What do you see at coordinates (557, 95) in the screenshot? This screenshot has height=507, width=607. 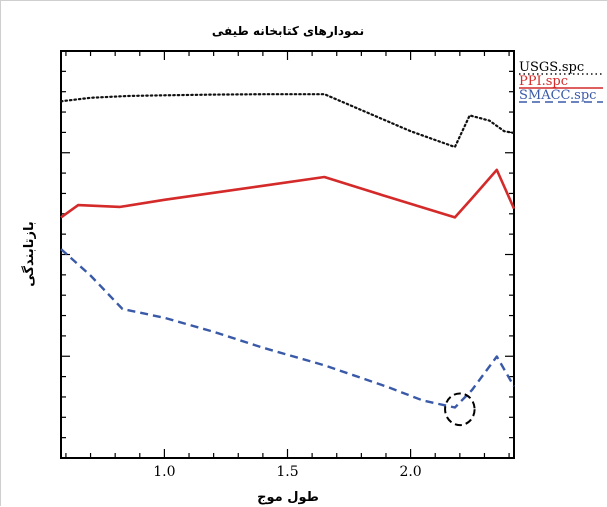 I see `legend-label-smacc: SMACC.spc` at bounding box center [557, 95].